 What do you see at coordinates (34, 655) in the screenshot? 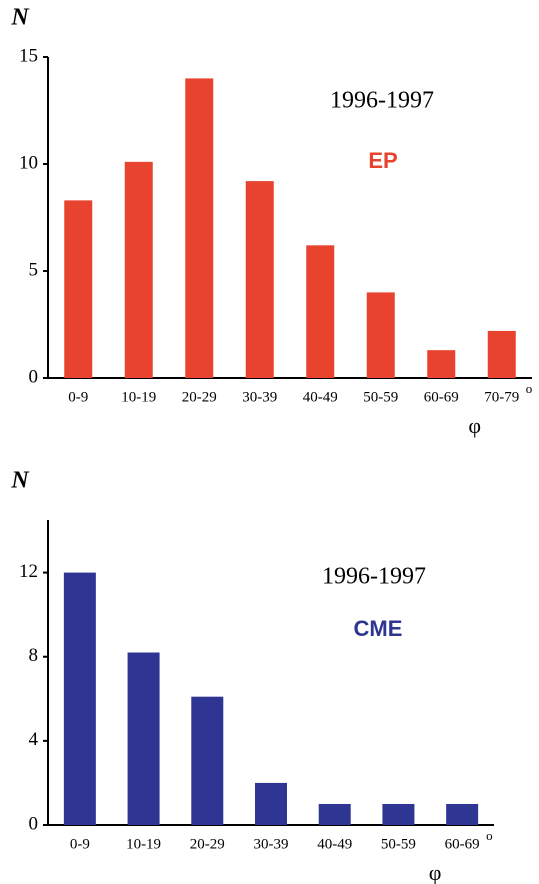
I see `y-tick-label tick: 8` at bounding box center [34, 655].